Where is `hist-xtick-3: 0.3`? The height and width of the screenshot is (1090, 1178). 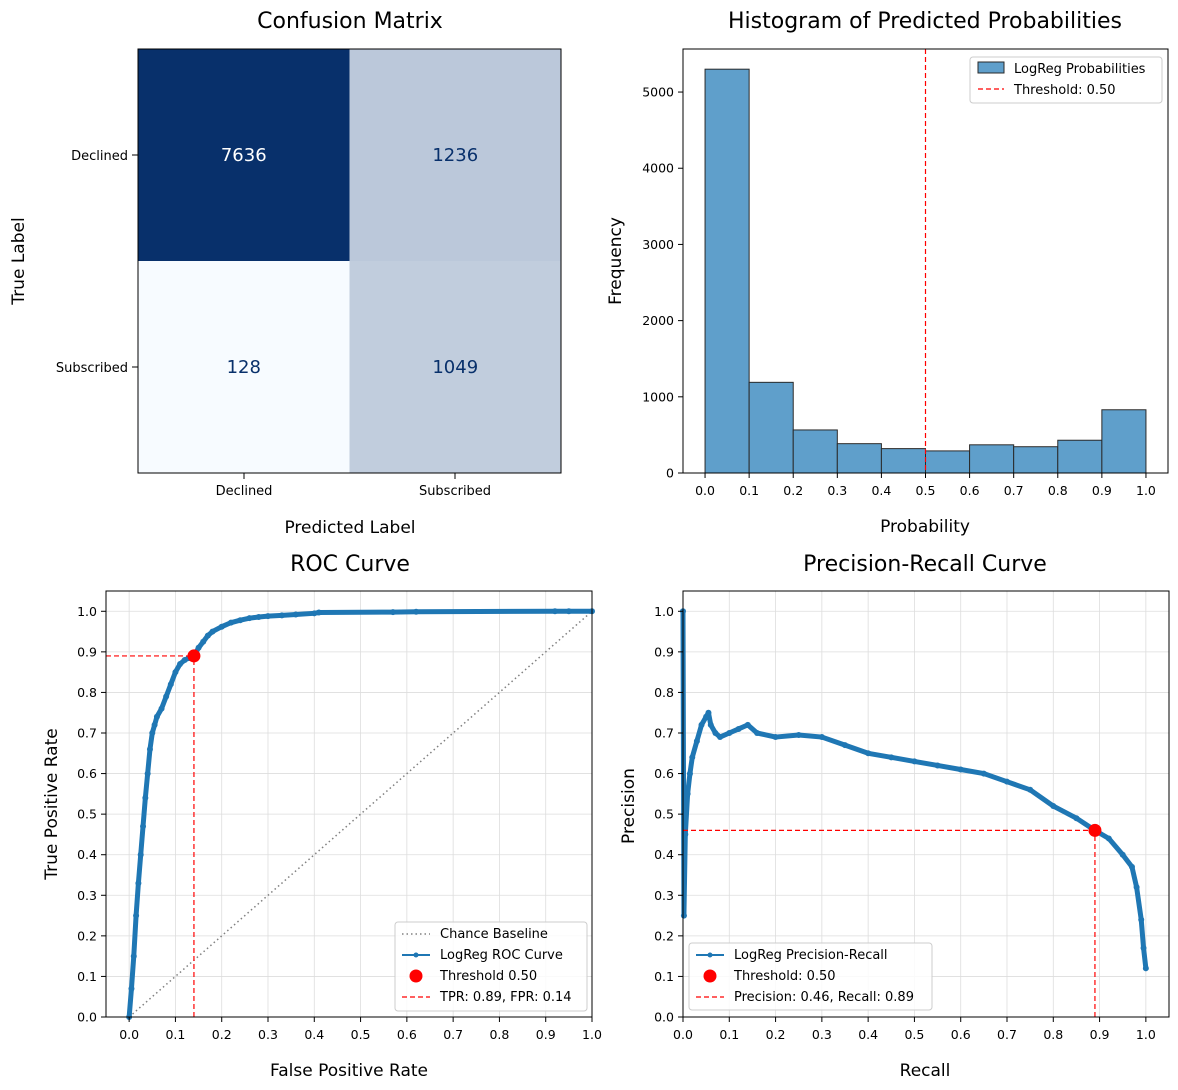
hist-xtick-3: 0.3 is located at coordinates (837, 490).